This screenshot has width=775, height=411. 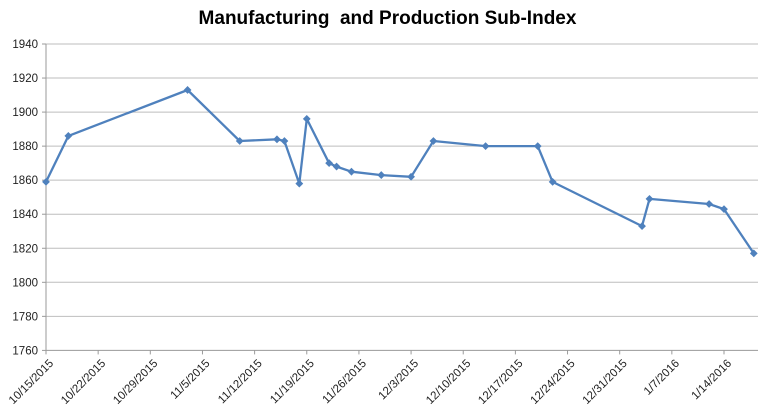 I want to click on y-tick-label: 1940, so click(x=25, y=45).